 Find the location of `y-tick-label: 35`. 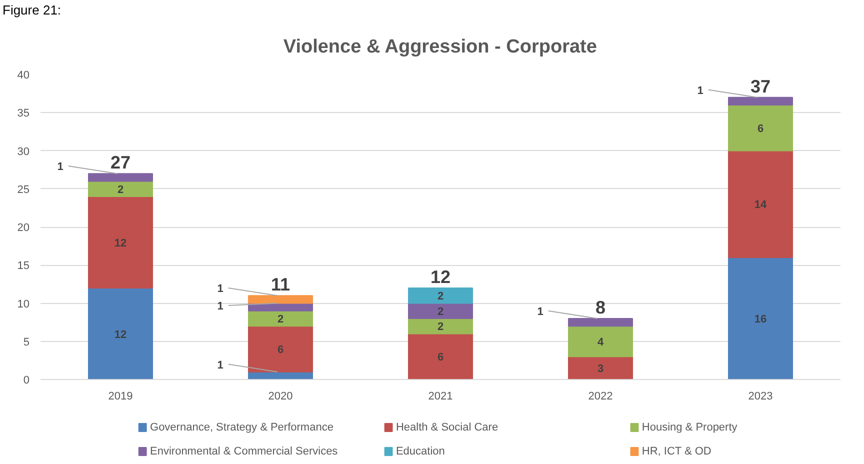

y-tick-label: 35 is located at coordinates (23, 114).